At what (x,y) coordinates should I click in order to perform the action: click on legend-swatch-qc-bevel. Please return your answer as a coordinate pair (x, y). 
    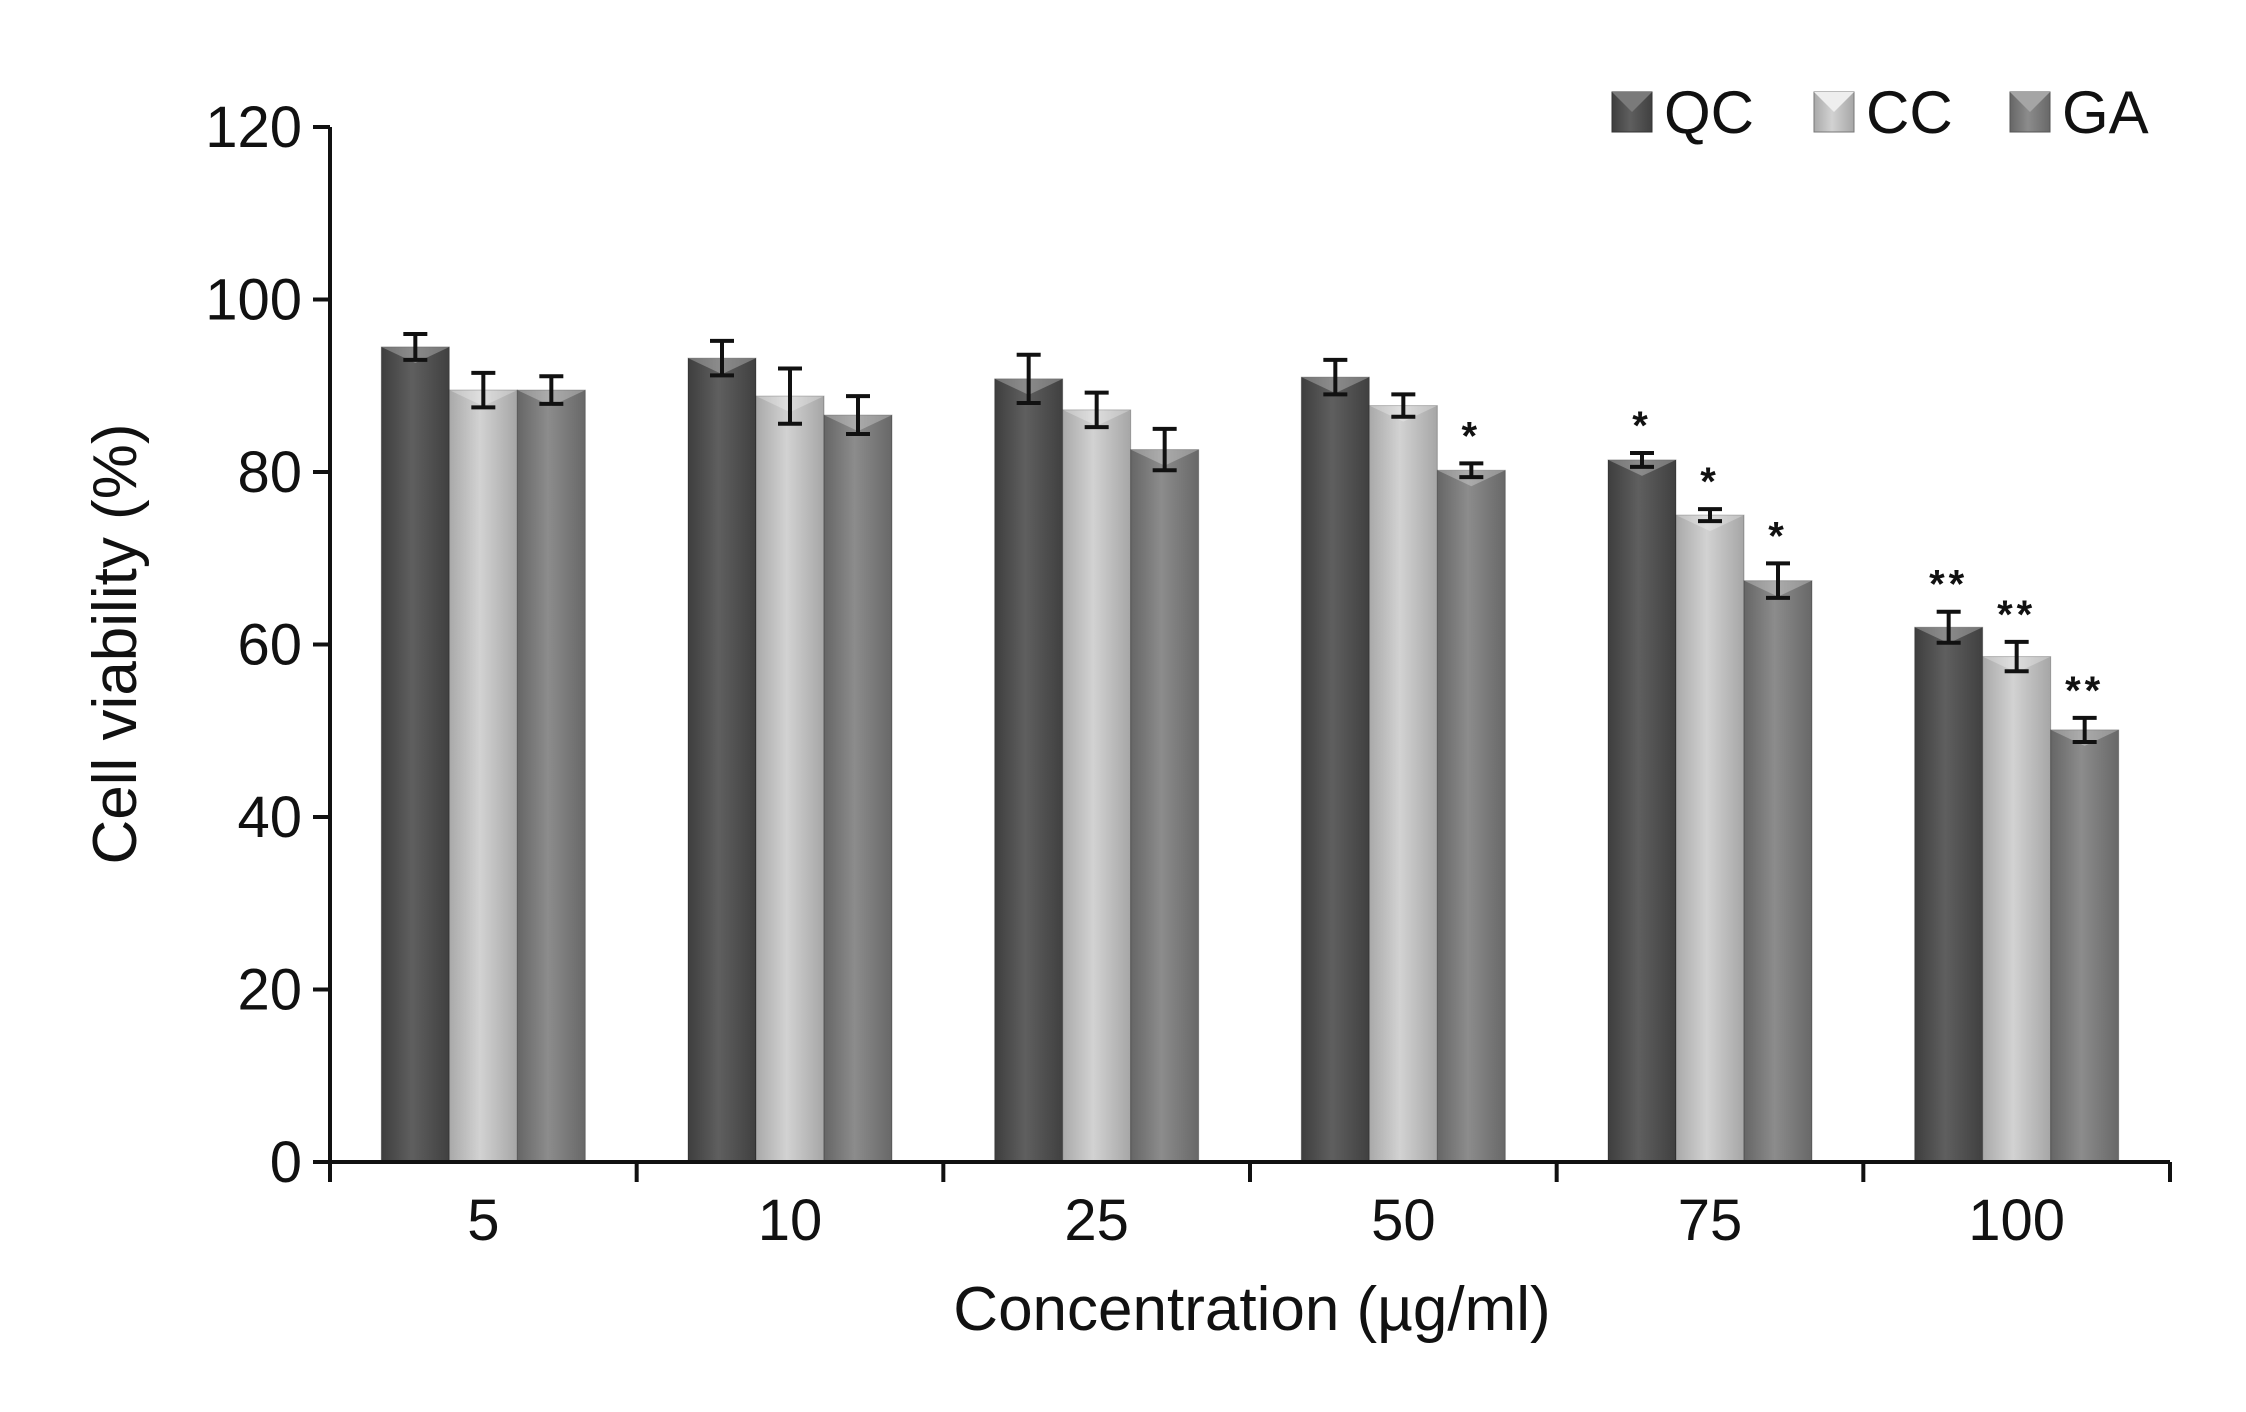
    Looking at the image, I should click on (1632, 102).